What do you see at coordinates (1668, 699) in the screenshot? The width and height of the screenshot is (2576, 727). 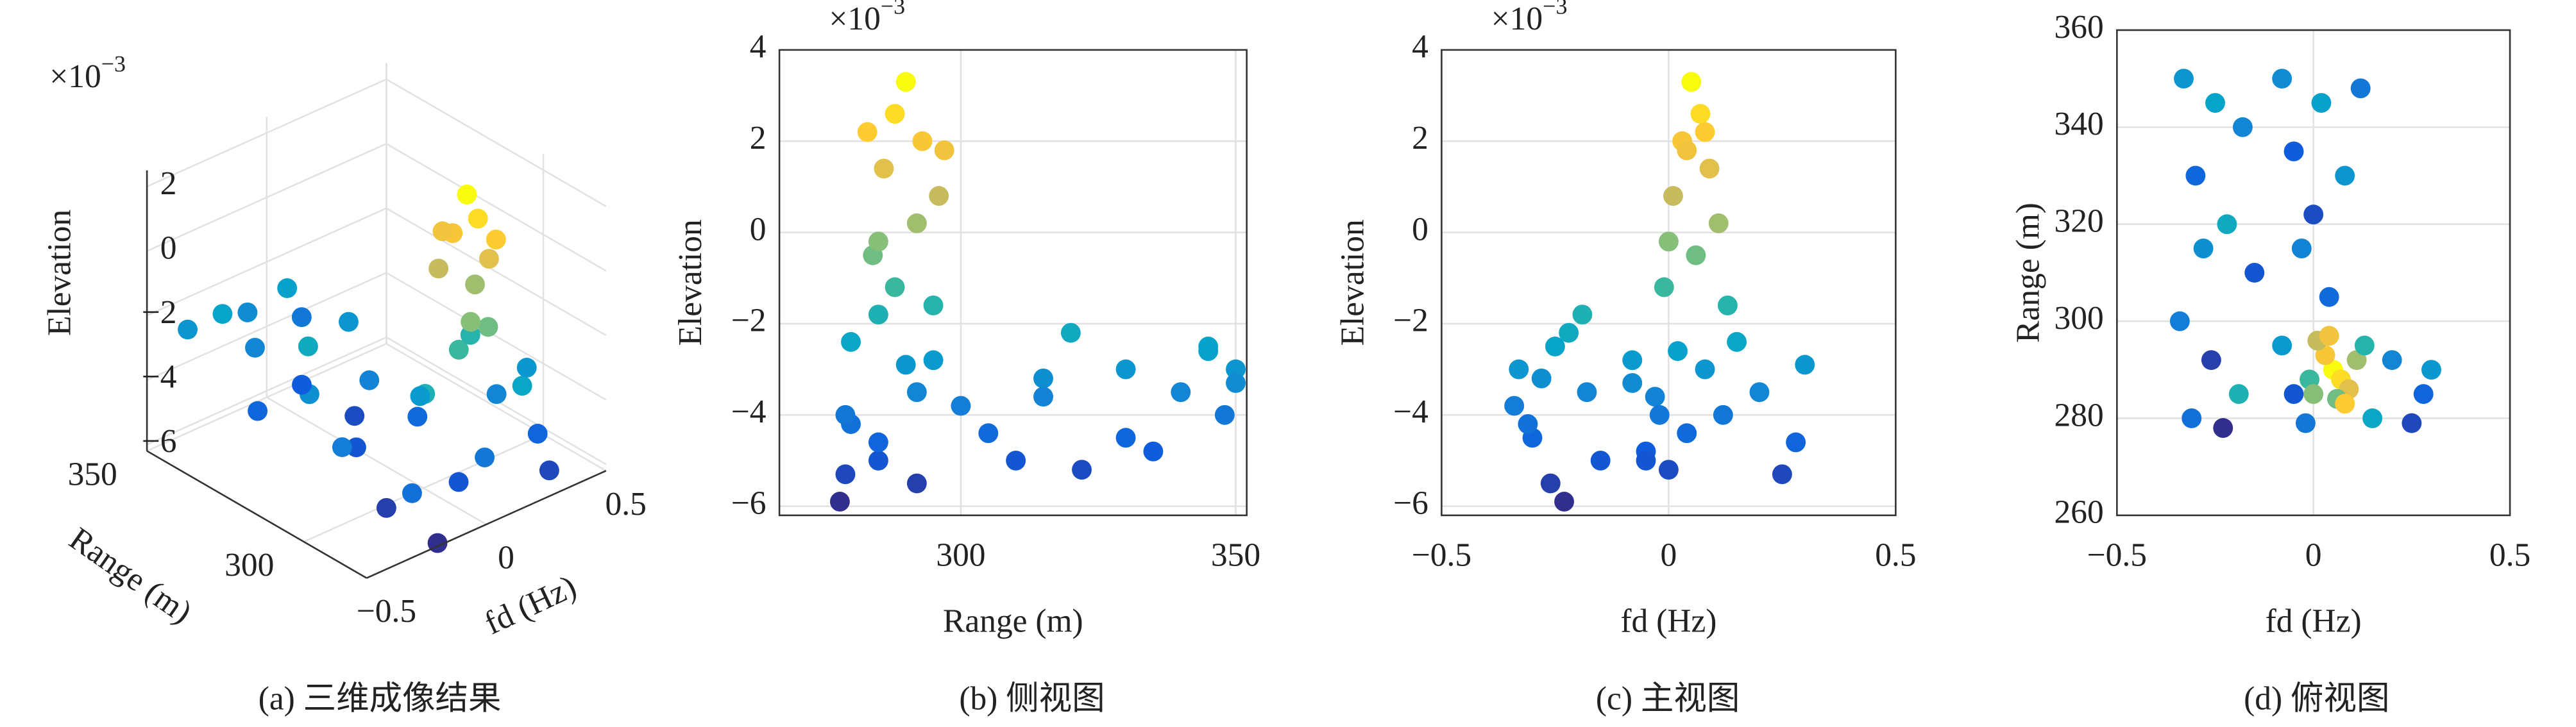 I see `caption: (c) 主视图` at bounding box center [1668, 699].